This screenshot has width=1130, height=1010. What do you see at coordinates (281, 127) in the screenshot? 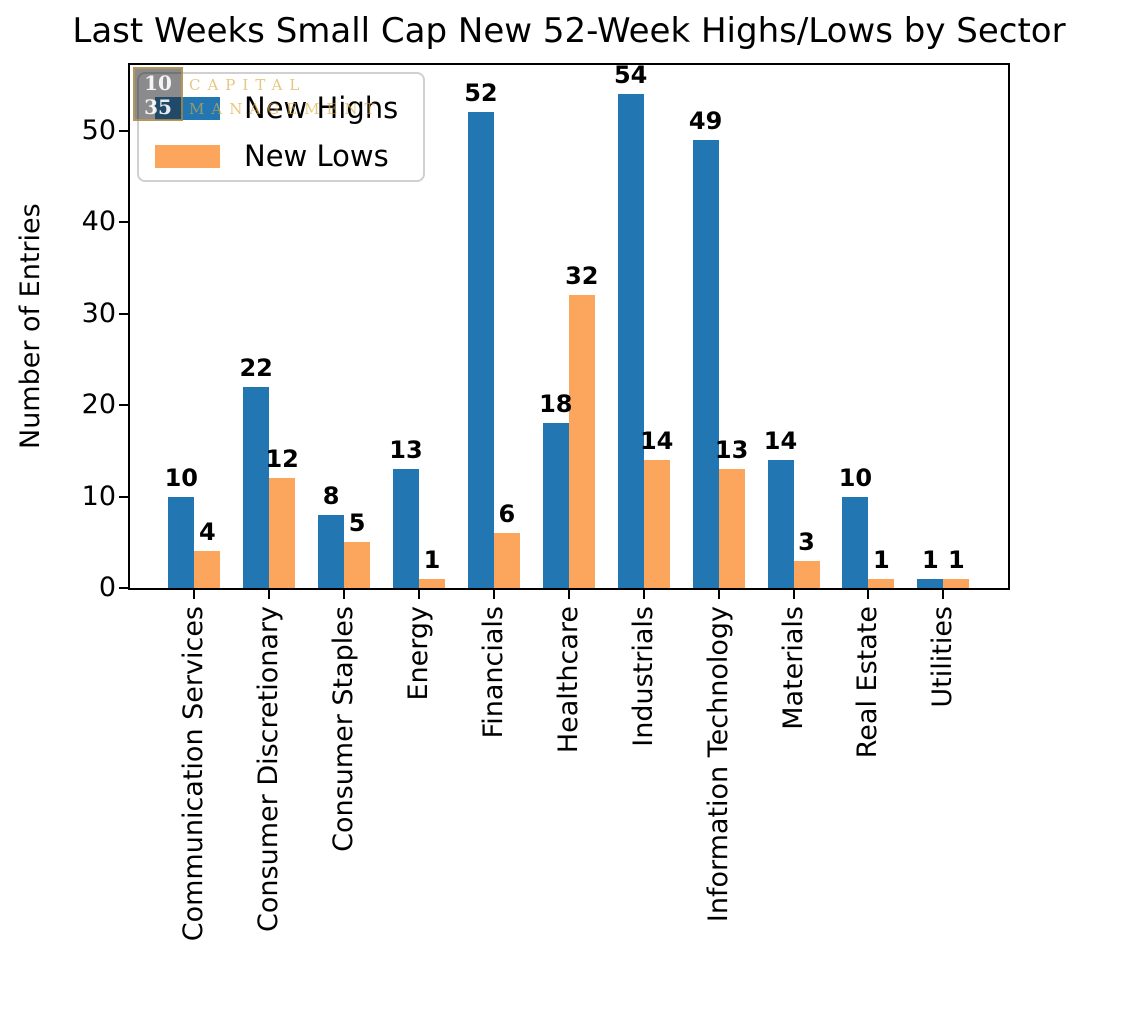
I see `legend: New Highs New Lows` at bounding box center [281, 127].